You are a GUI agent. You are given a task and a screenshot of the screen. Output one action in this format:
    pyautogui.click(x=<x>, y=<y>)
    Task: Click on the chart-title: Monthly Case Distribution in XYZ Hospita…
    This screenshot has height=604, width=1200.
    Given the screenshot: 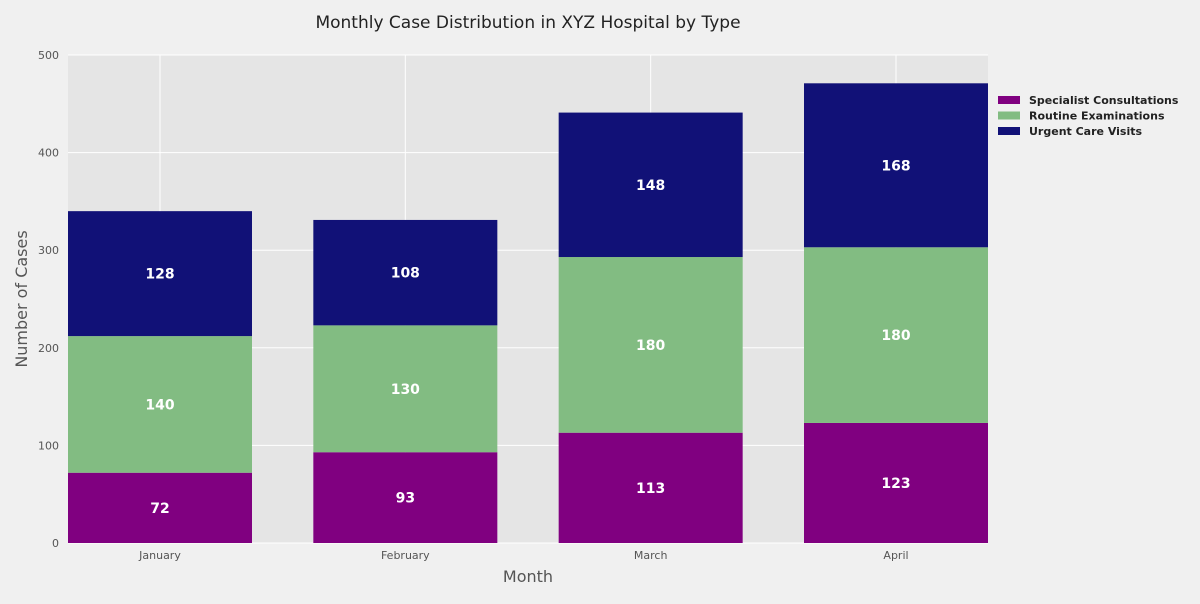 What is the action you would take?
    pyautogui.click(x=527, y=23)
    